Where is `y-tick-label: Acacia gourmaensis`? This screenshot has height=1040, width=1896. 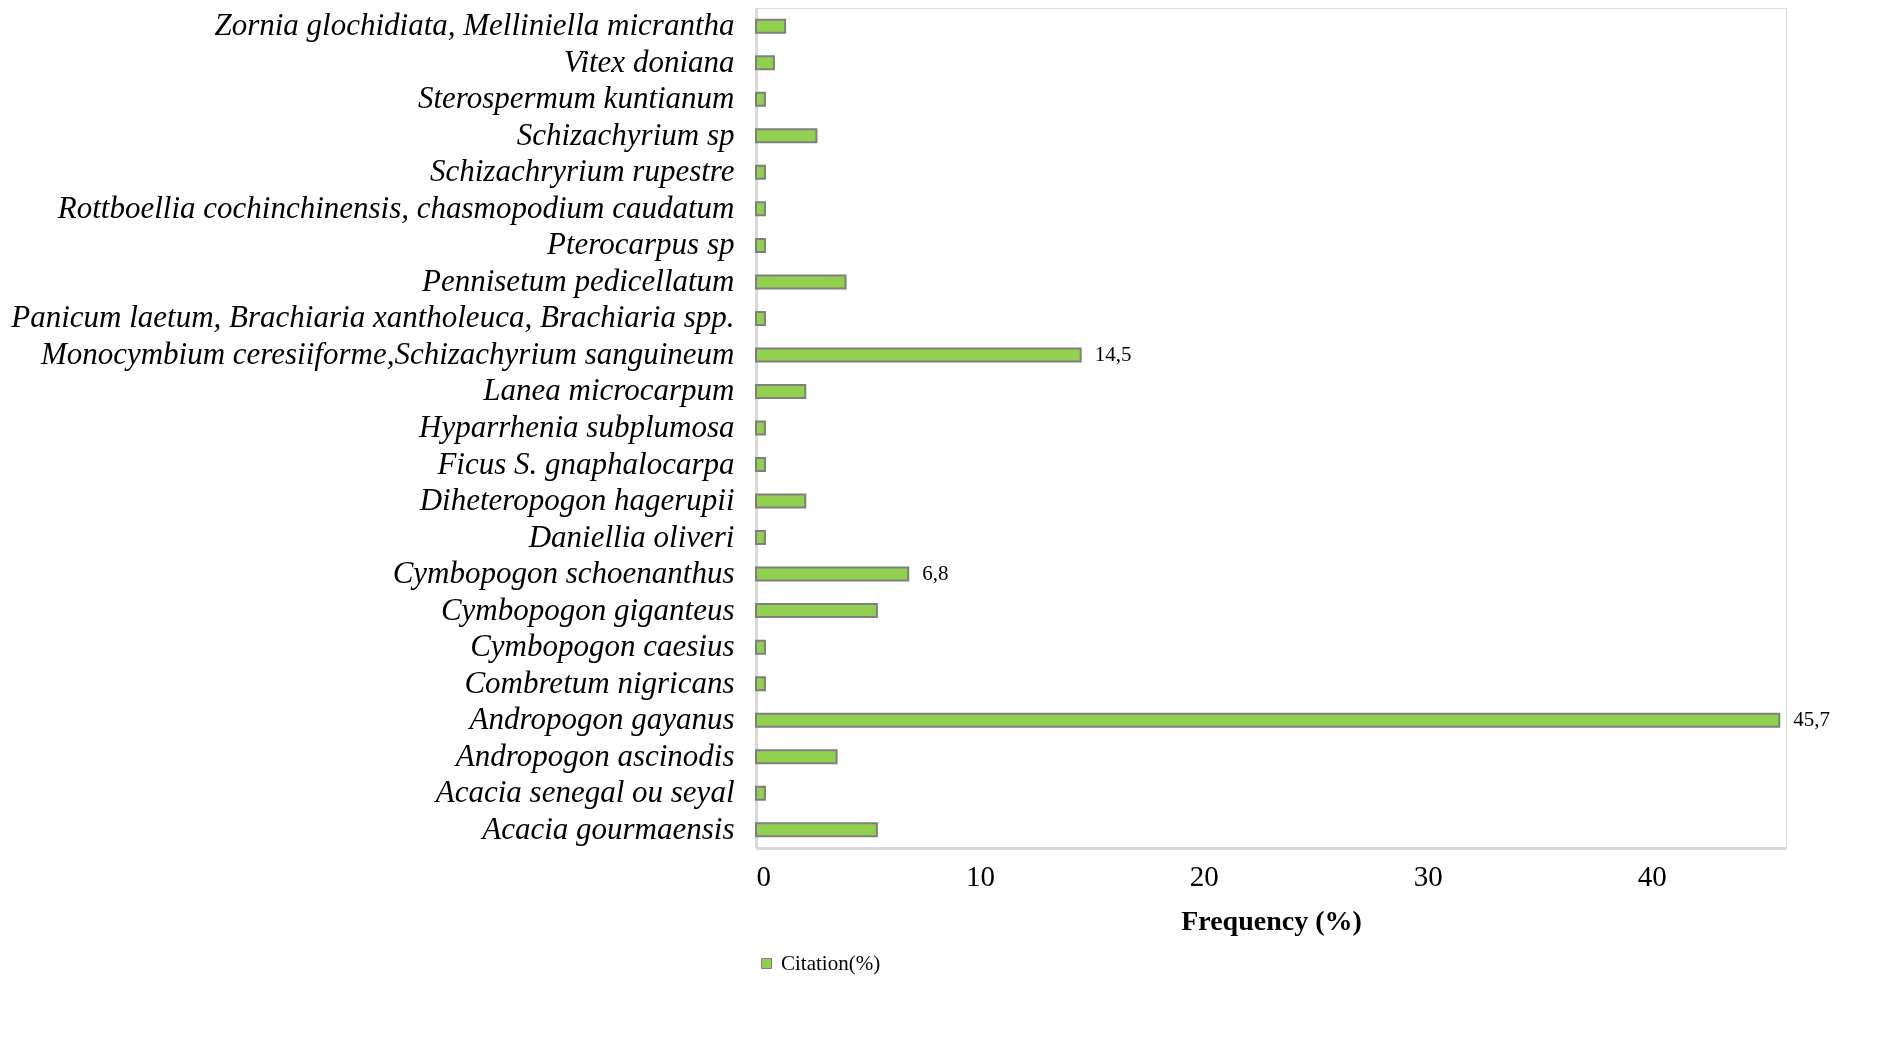
y-tick-label: Acacia gourmaensis is located at coordinates (607, 828).